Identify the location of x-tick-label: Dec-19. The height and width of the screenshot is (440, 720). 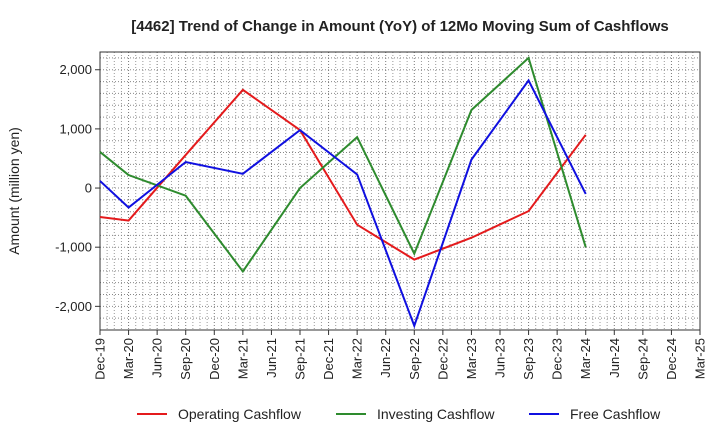
(100, 359).